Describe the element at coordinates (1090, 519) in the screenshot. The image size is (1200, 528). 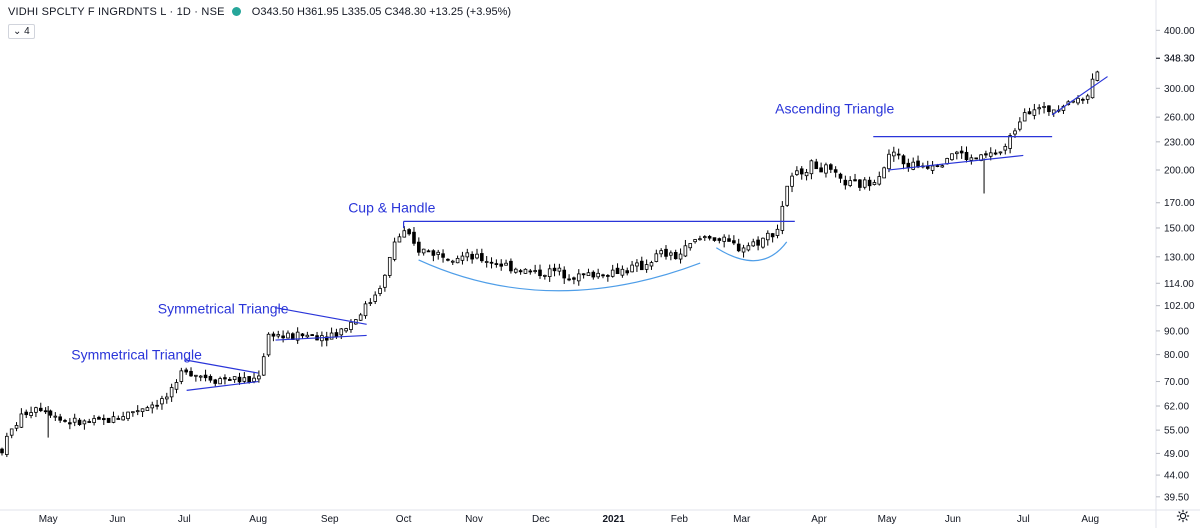
I see `time-tick-label: Aug` at that location.